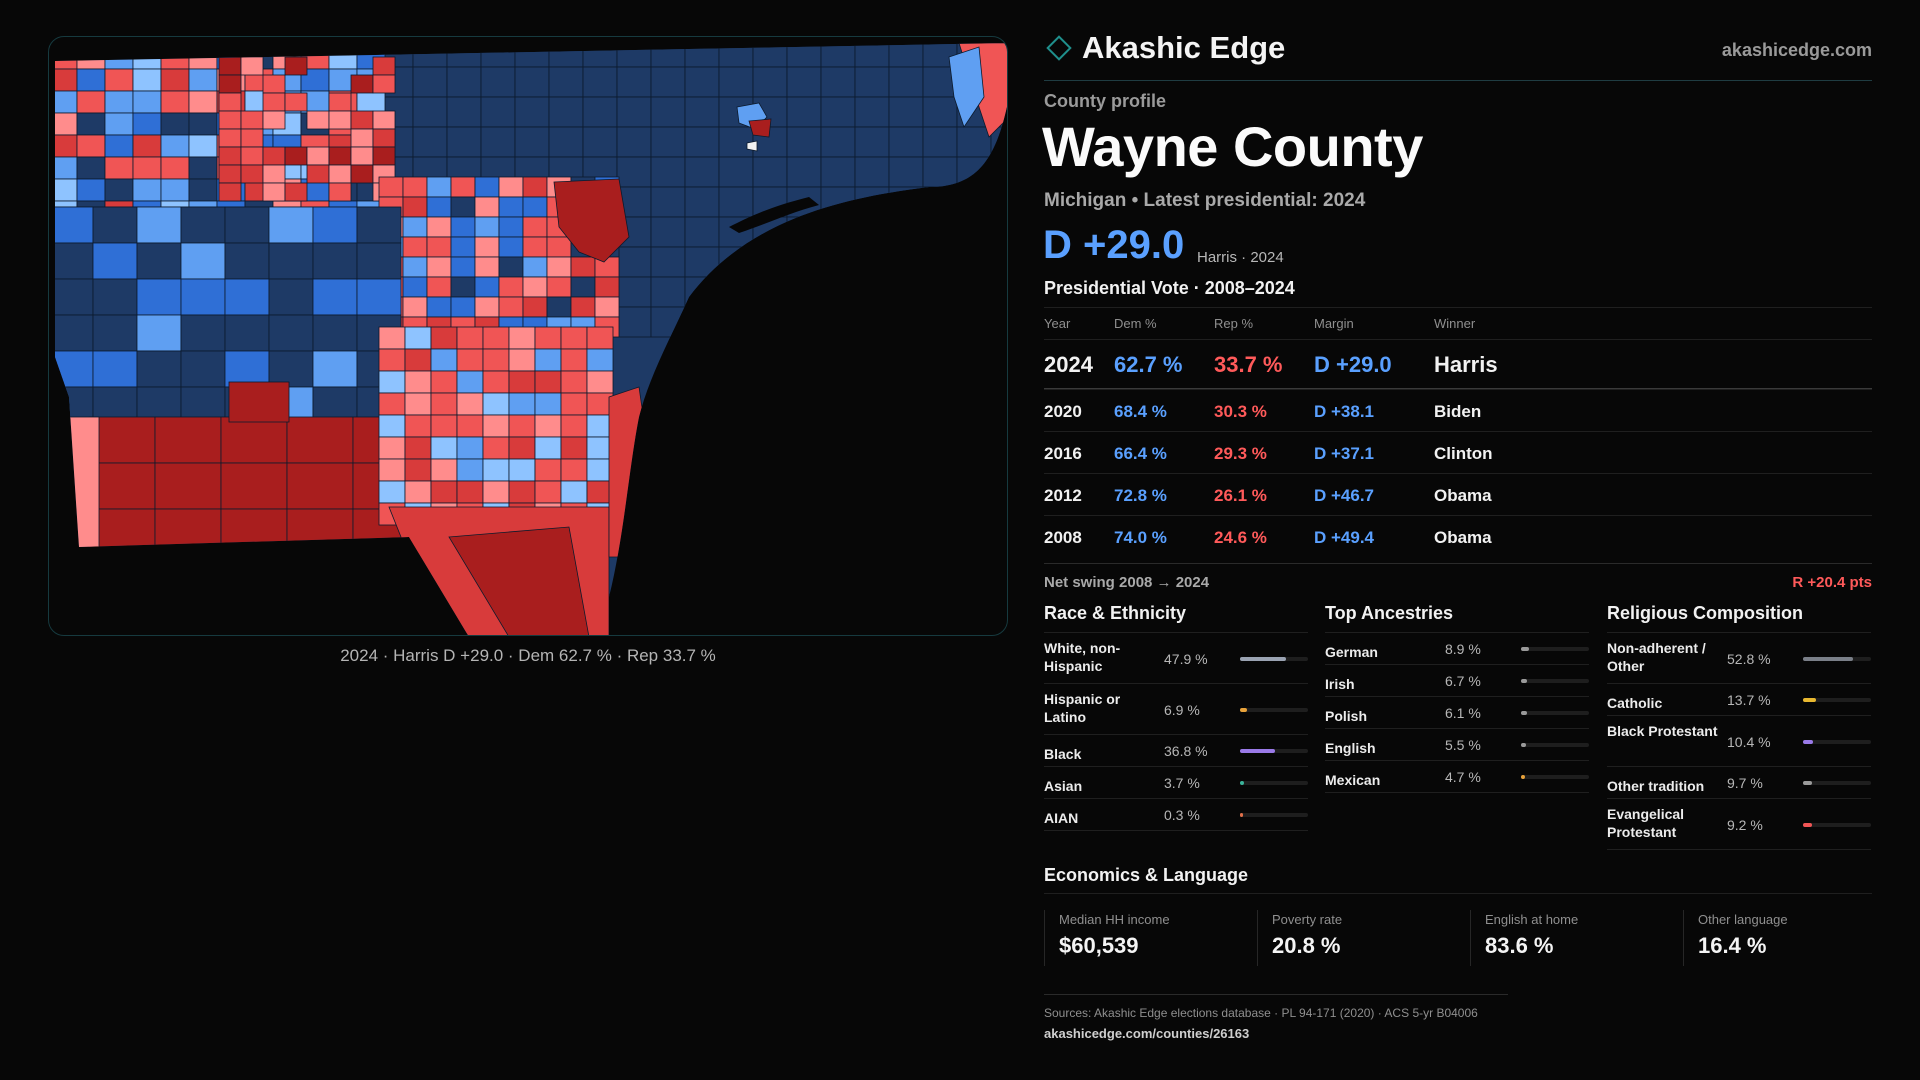  Describe the element at coordinates (752, 146) in the screenshot. I see `enclave` at that location.